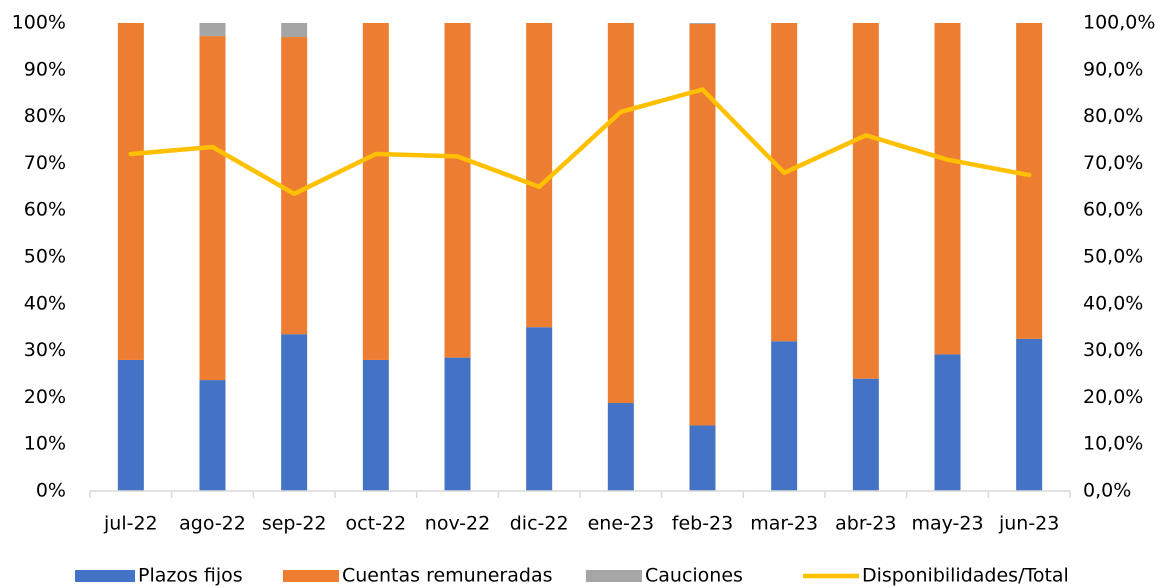 This screenshot has height=588, width=1176. What do you see at coordinates (784, 524) in the screenshot?
I see `category-label: mar-23` at bounding box center [784, 524].